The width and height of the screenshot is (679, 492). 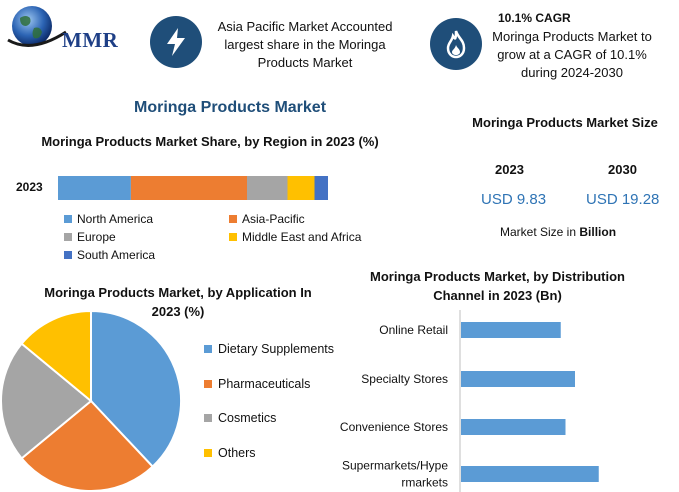 What do you see at coordinates (534, 18) in the screenshot?
I see `highlight-title: 10.1% CAGR` at bounding box center [534, 18].